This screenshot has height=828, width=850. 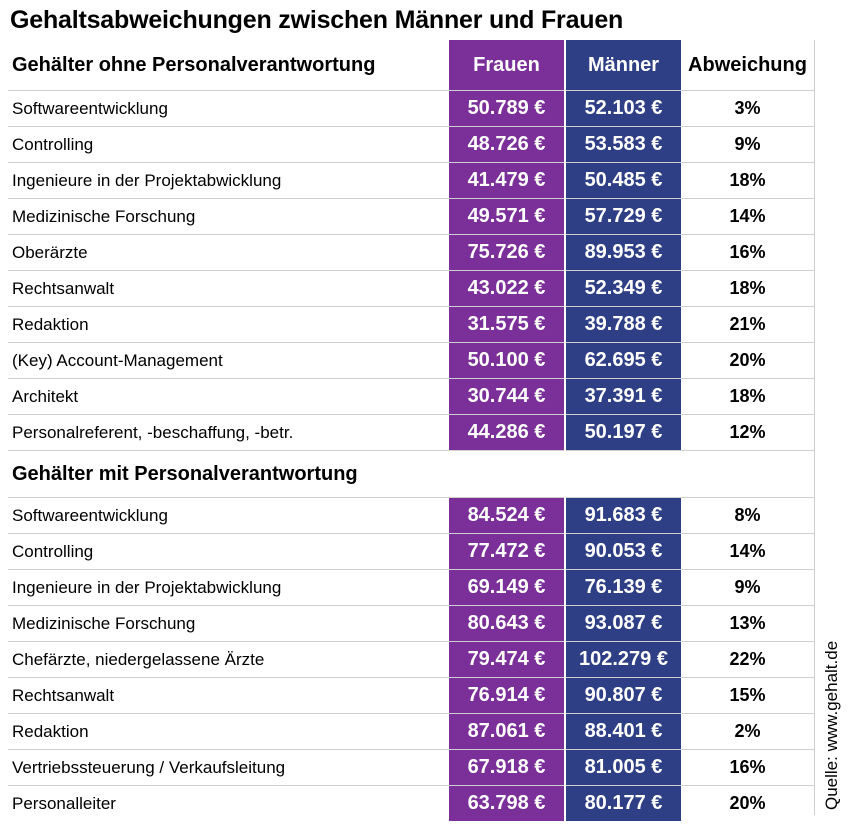 I want to click on row-category: Ingenieure in der Projektabwicklung, so click(x=228, y=587).